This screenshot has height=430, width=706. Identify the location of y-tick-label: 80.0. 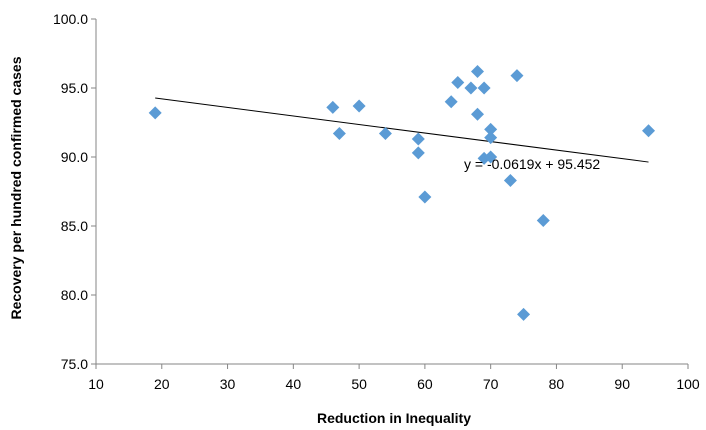
(74, 295).